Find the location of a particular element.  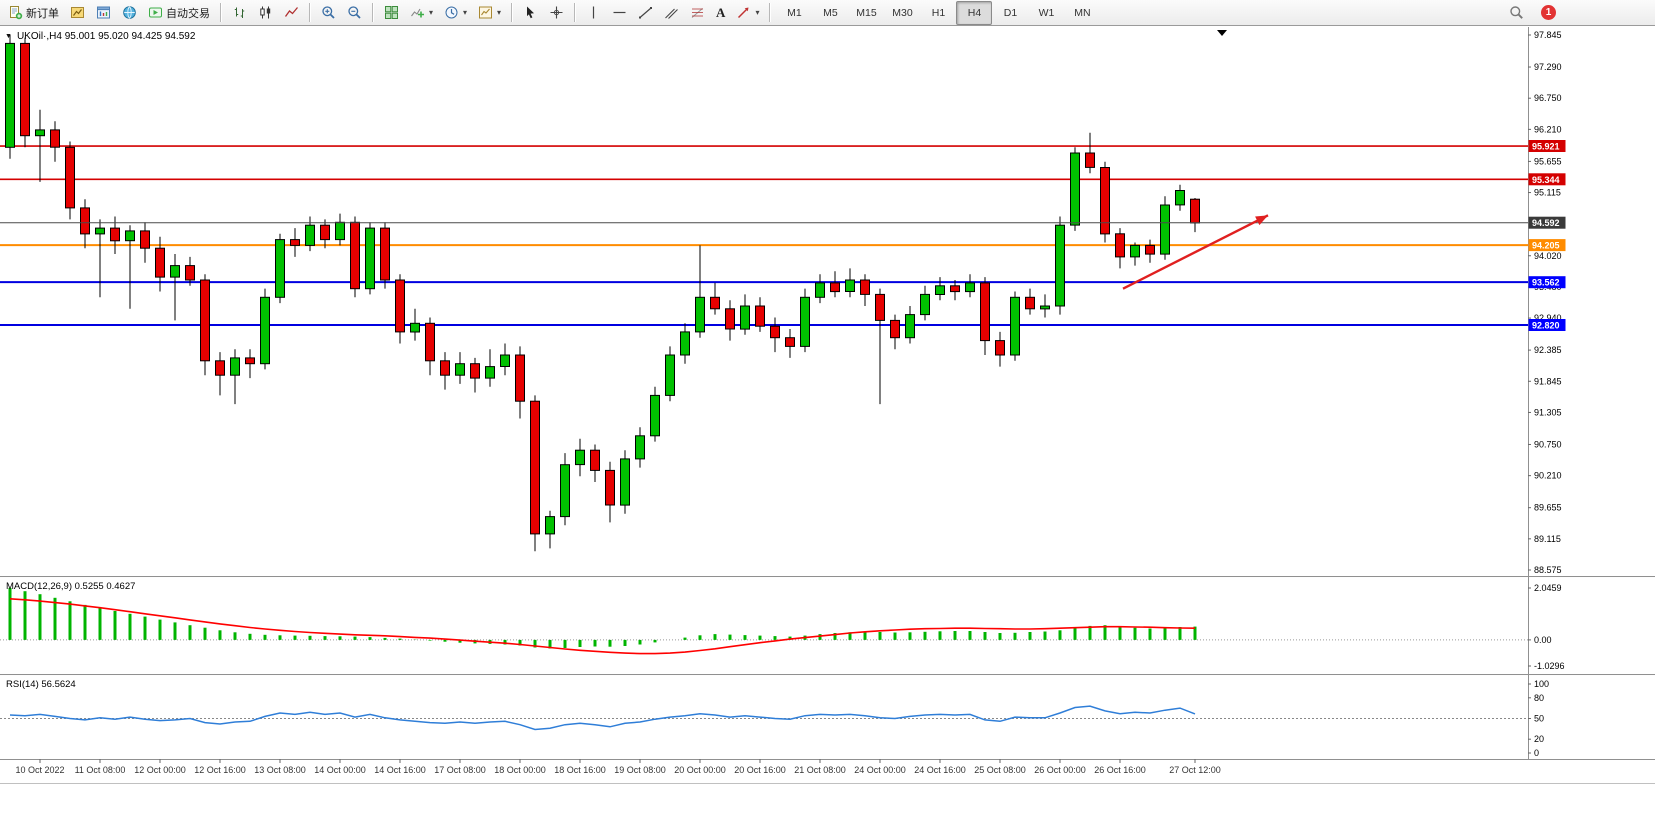

new-order-button: 新订单 is located at coordinates (33, 13).